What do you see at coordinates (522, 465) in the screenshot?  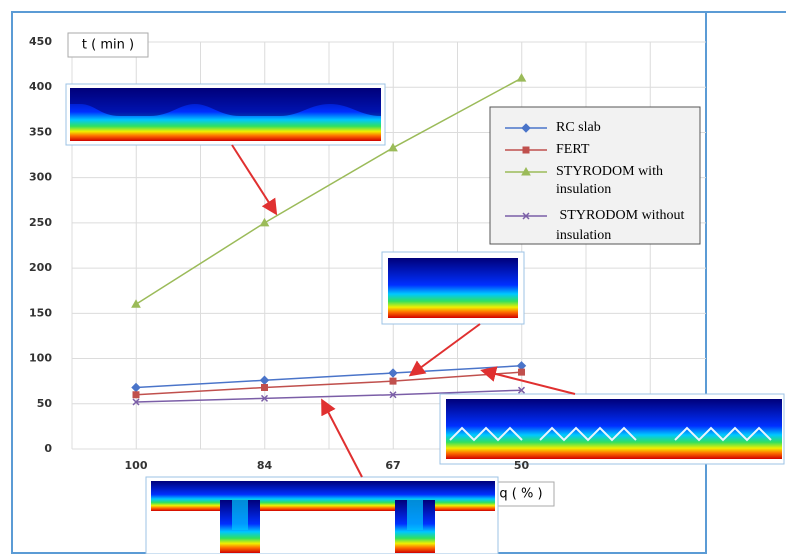 I see `x-tick-label: 50` at bounding box center [522, 465].